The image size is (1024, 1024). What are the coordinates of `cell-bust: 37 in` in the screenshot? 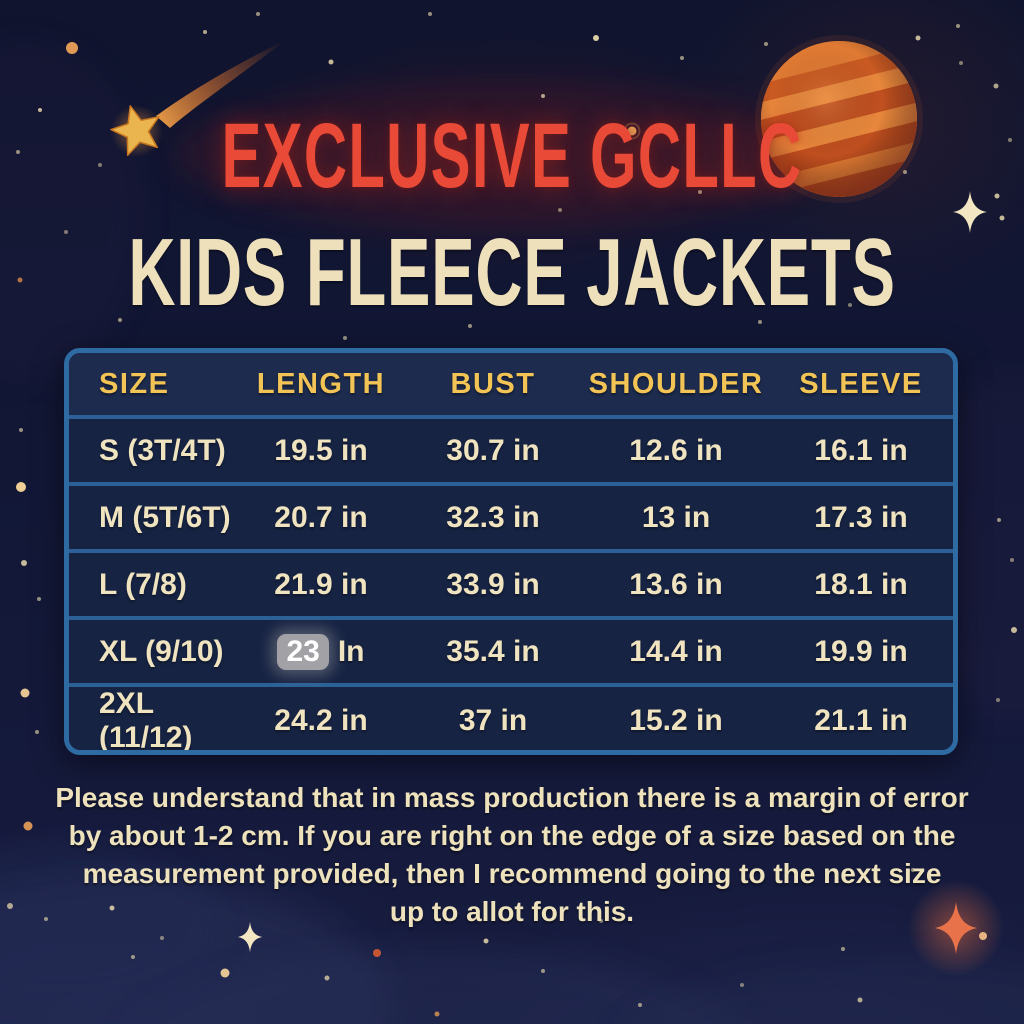 It's located at (493, 720).